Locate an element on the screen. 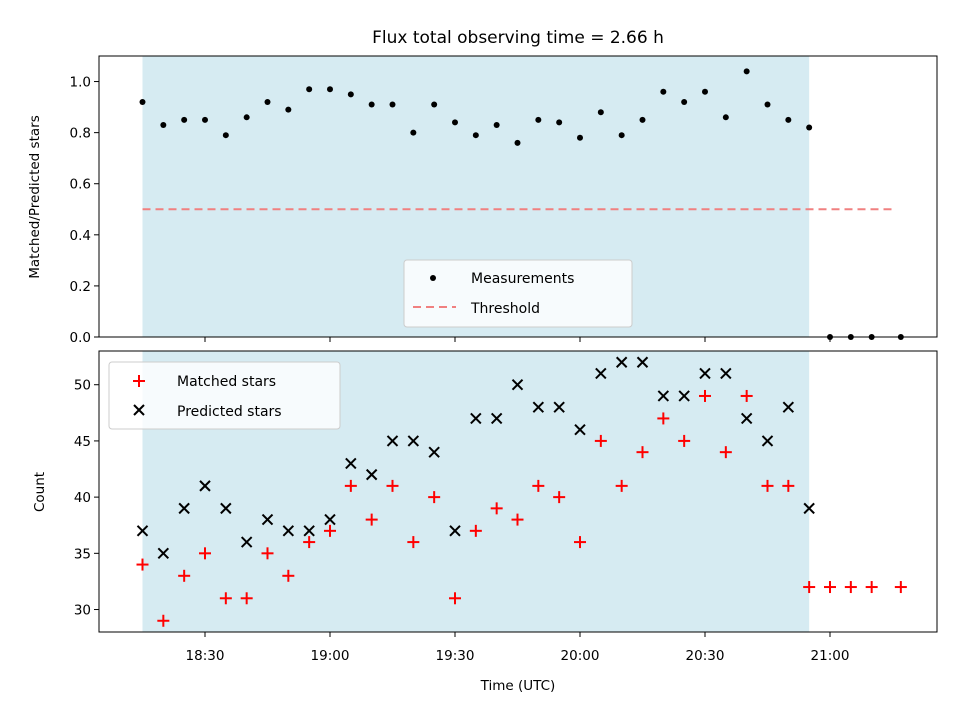  bottom-legend-box is located at coordinates (224, 395).